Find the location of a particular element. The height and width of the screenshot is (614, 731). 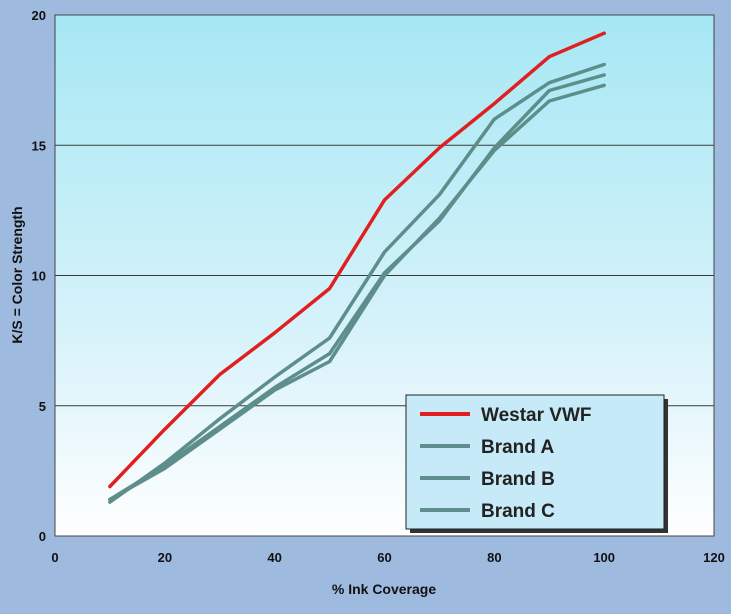

x-tick-label: 100 is located at coordinates (604, 557).